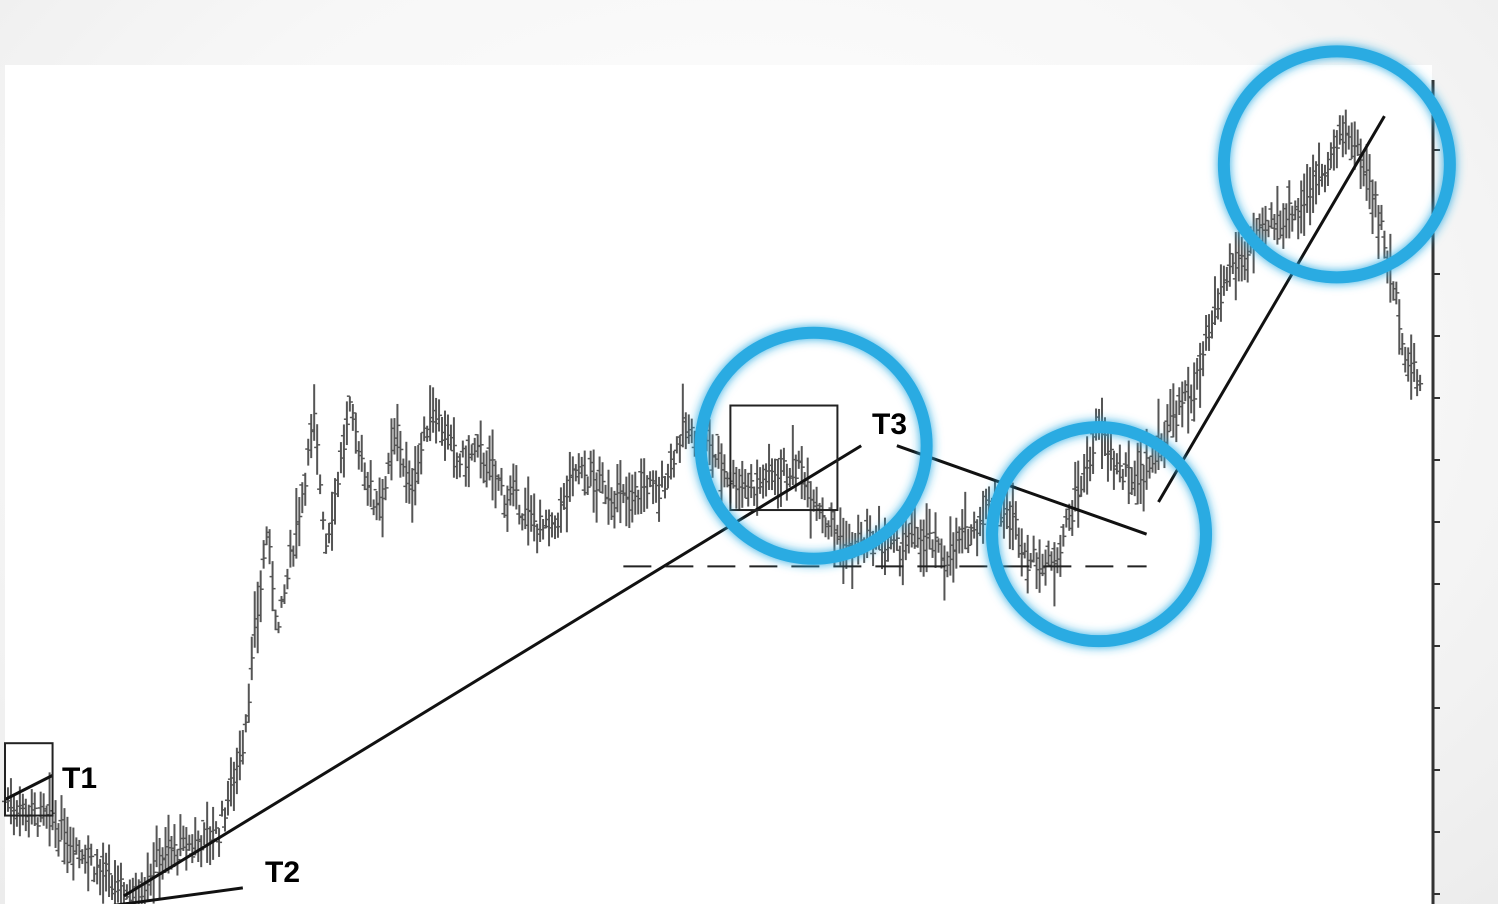  I want to click on label-t1: T1, so click(79, 778).